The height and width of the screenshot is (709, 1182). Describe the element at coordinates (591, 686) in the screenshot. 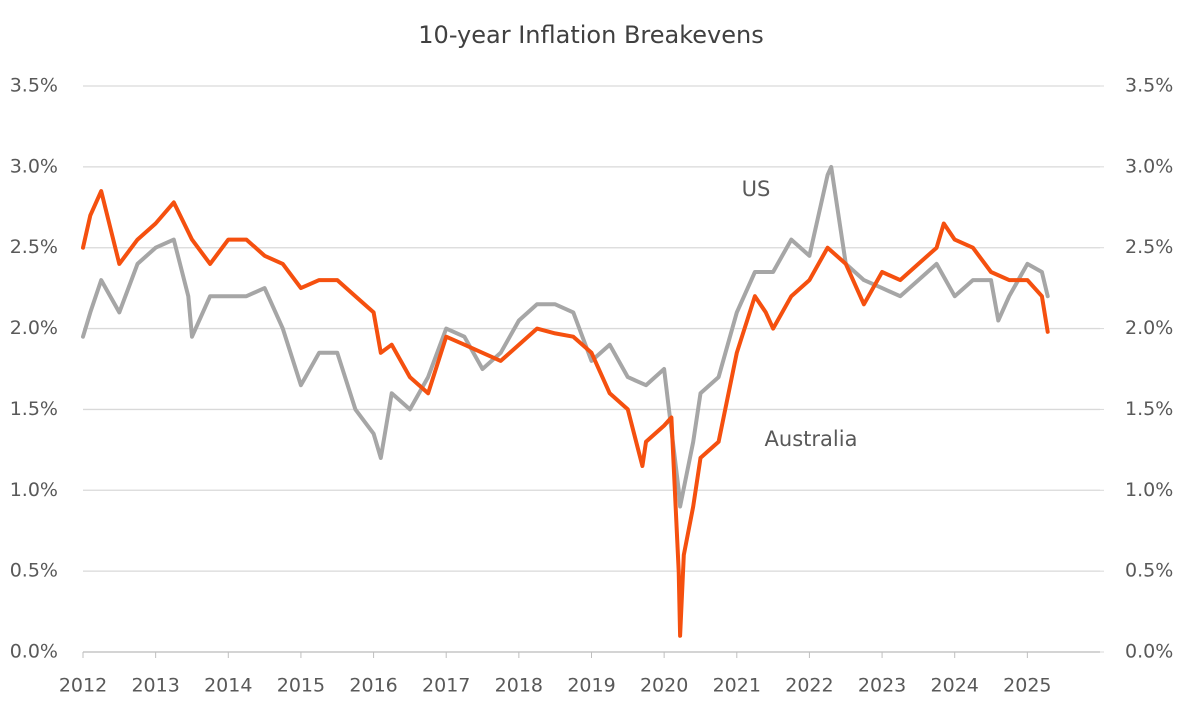

I see `x-tick-label: 2019` at that location.